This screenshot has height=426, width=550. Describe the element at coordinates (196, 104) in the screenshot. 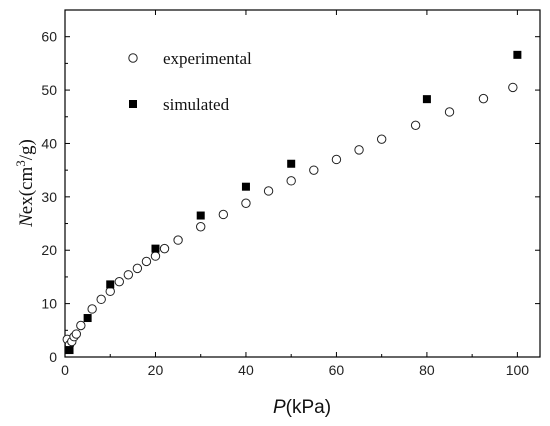

I see `legend-label-simulated: simulated` at that location.